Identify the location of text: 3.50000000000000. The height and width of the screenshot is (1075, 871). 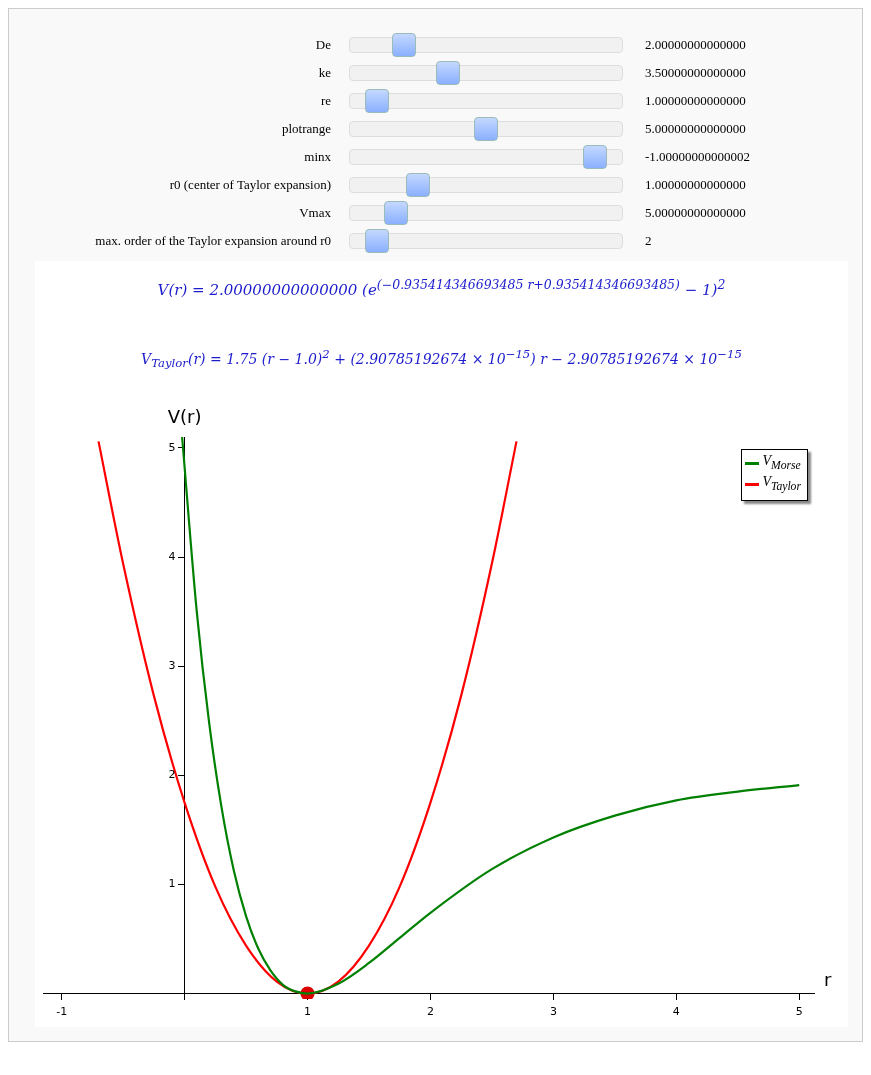
(695, 73).